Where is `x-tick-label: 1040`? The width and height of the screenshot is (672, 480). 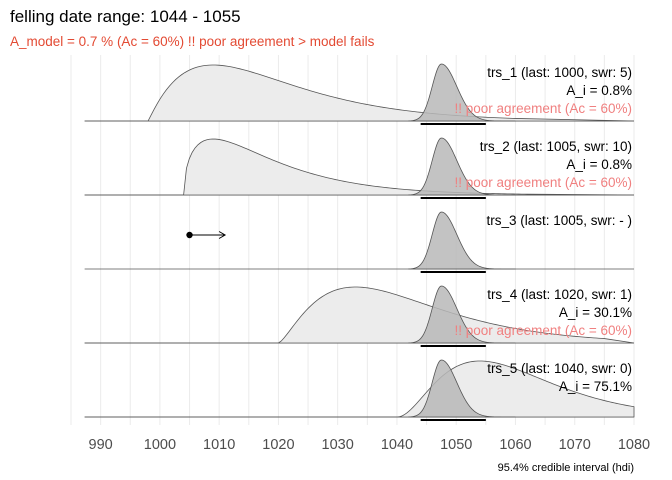 x-tick-label: 1040 is located at coordinates (397, 445).